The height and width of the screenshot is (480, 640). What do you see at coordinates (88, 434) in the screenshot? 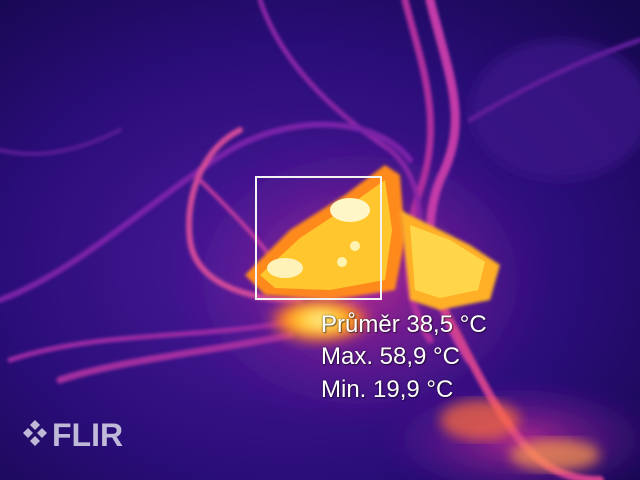
I see `flir-logo-text: FLIR` at bounding box center [88, 434].